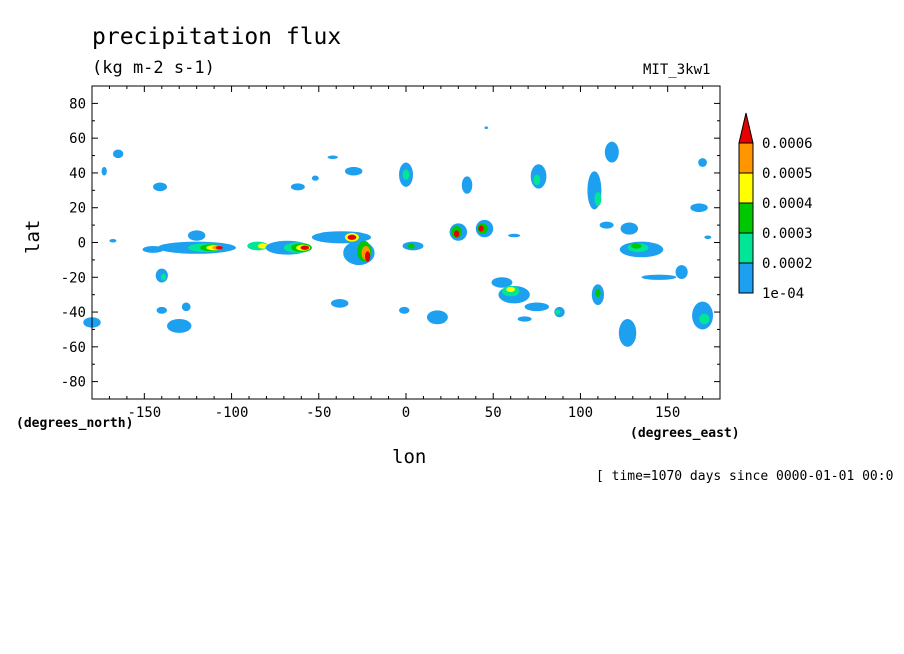  I want to click on x-axis-unit: (degrees_east), so click(685, 433).